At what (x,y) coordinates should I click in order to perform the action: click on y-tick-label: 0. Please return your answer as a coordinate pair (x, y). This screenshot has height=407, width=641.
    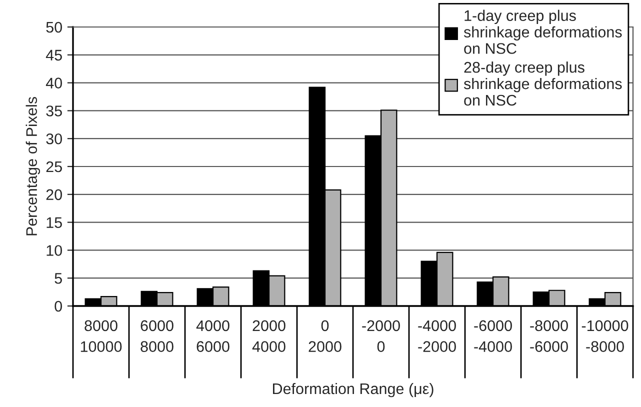
    Looking at the image, I should click on (58, 306).